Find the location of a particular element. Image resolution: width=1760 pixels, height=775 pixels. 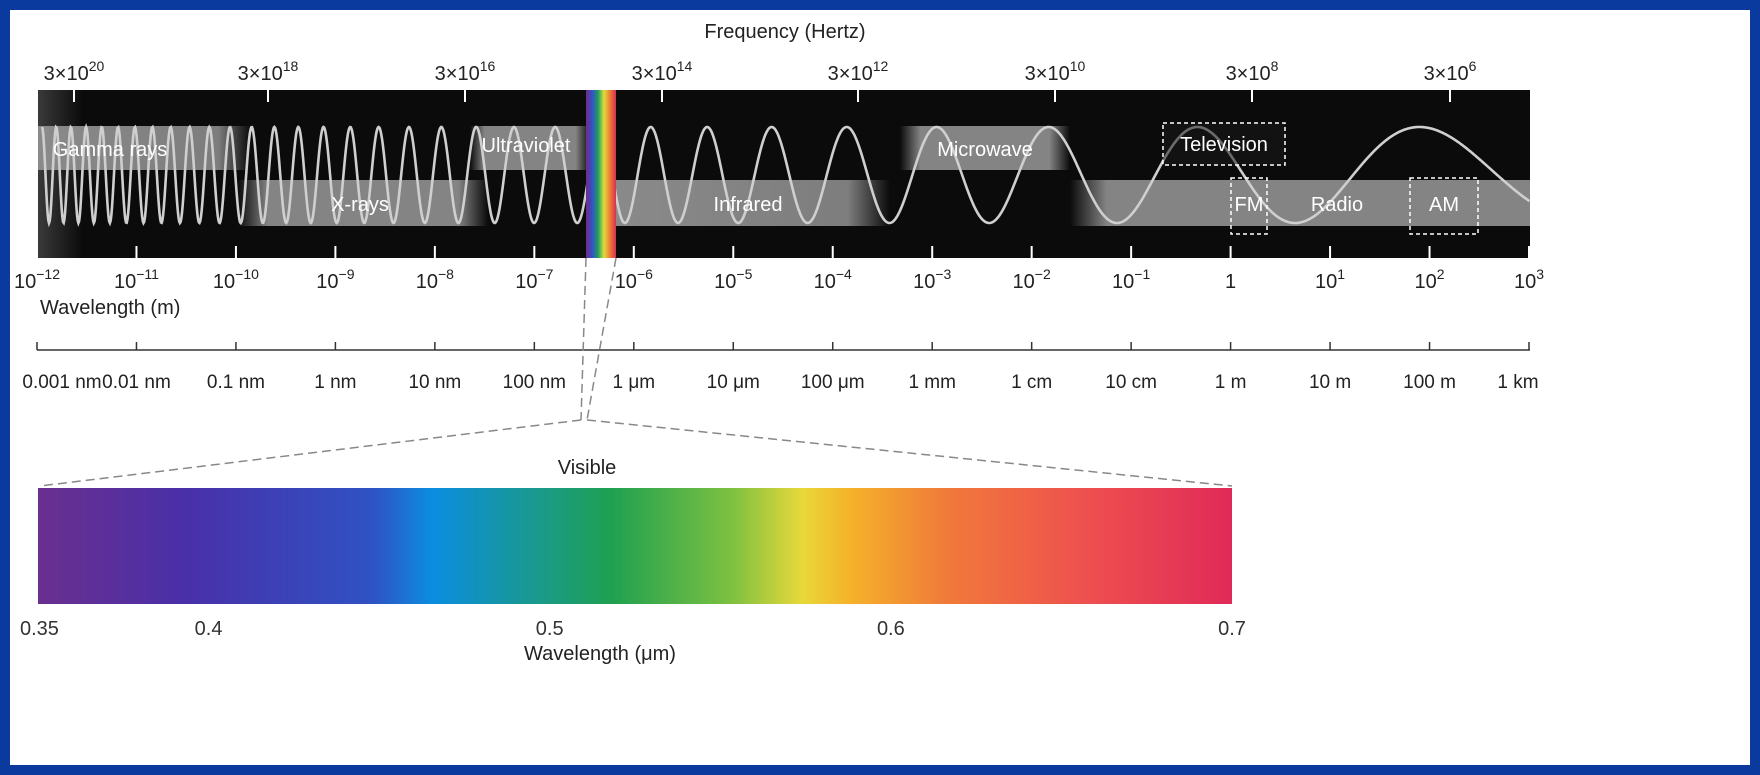

visible-tick-label: 0.7 is located at coordinates (1232, 629).